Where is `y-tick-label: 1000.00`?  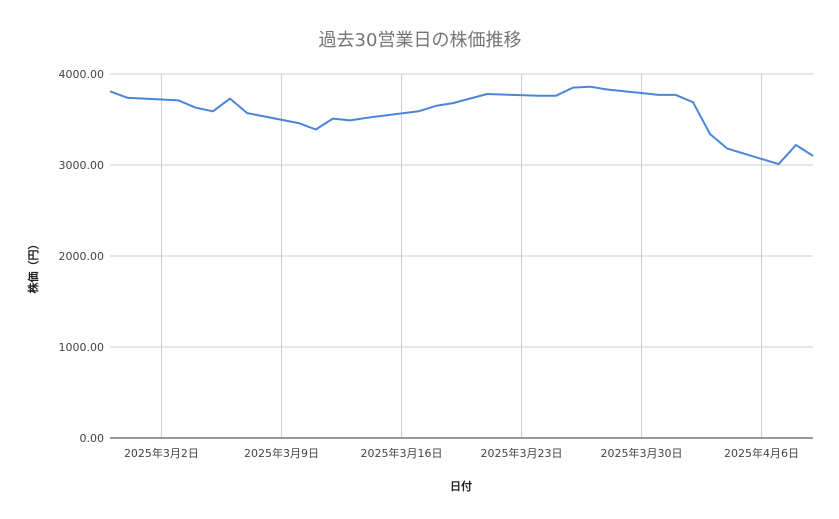
y-tick-label: 1000.00 is located at coordinates (82, 347).